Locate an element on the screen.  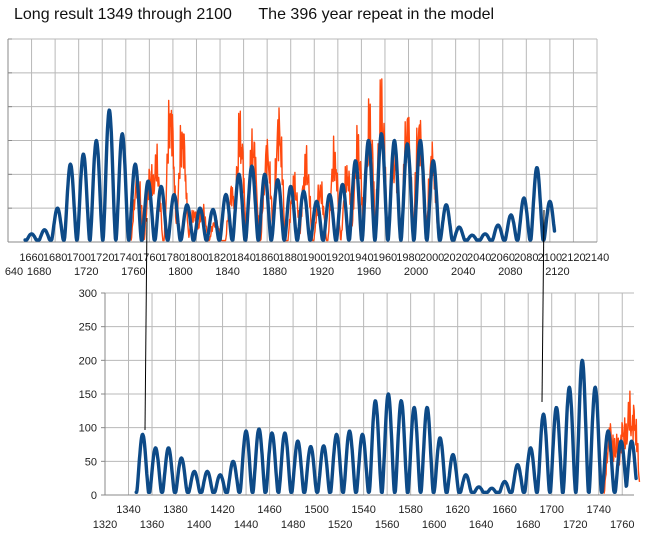
bottom-x-tick-label-row2: 1480 is located at coordinates (293, 525).